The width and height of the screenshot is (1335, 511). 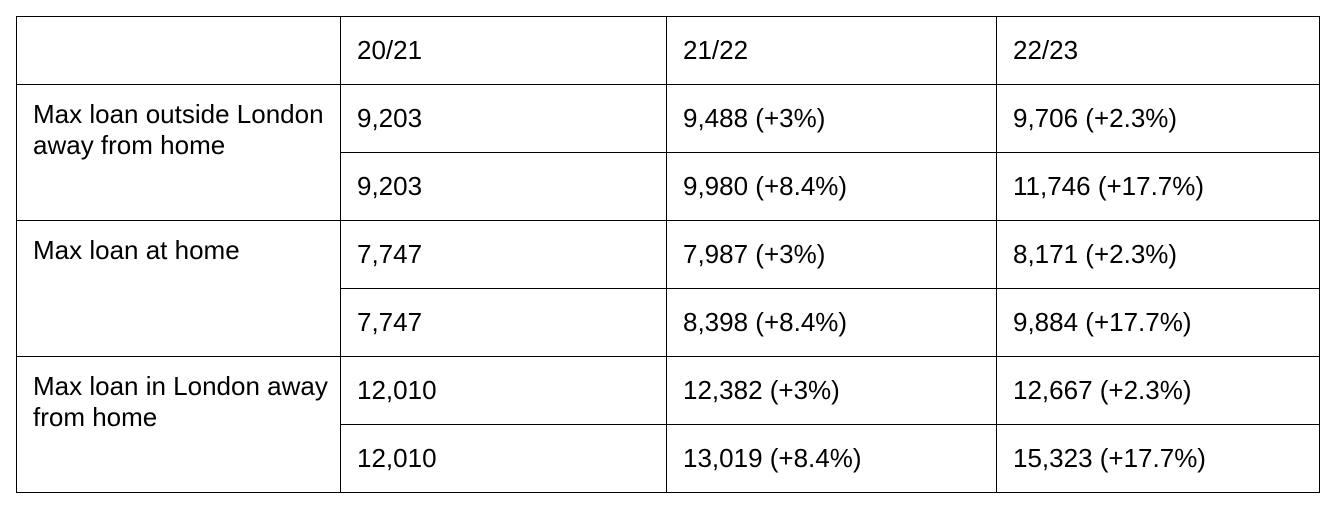 I want to click on table-cell: 8,171 (+2.3%), so click(x=1158, y=254).